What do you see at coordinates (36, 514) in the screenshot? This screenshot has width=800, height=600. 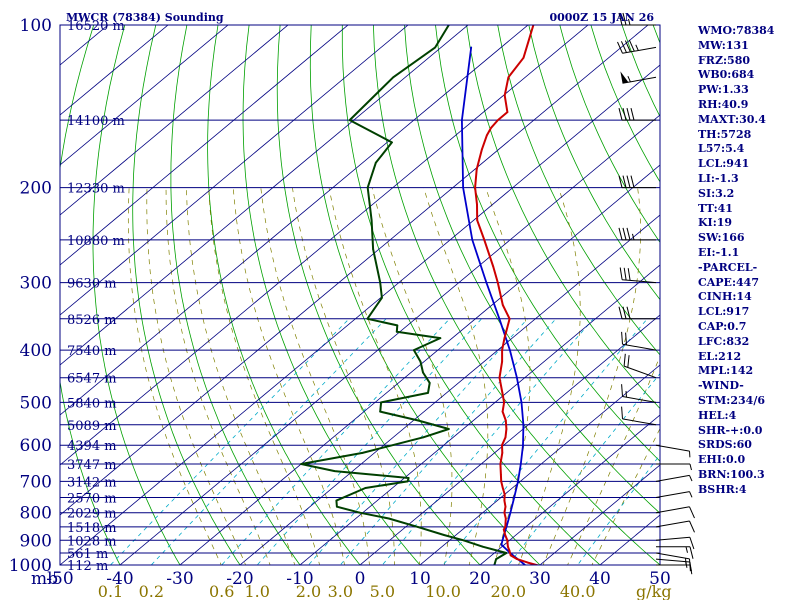 I see `pressure-tick-label: 800` at bounding box center [36, 514].